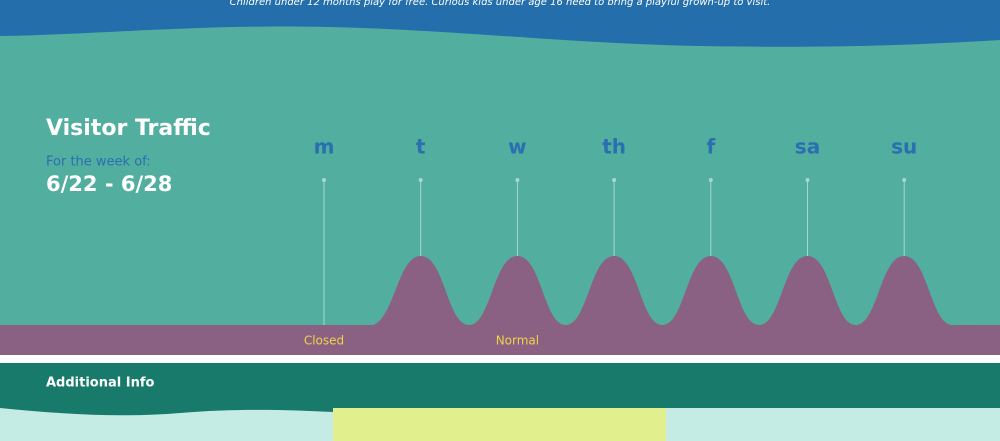  What do you see at coordinates (904, 147) in the screenshot?
I see `day-label: su` at bounding box center [904, 147].